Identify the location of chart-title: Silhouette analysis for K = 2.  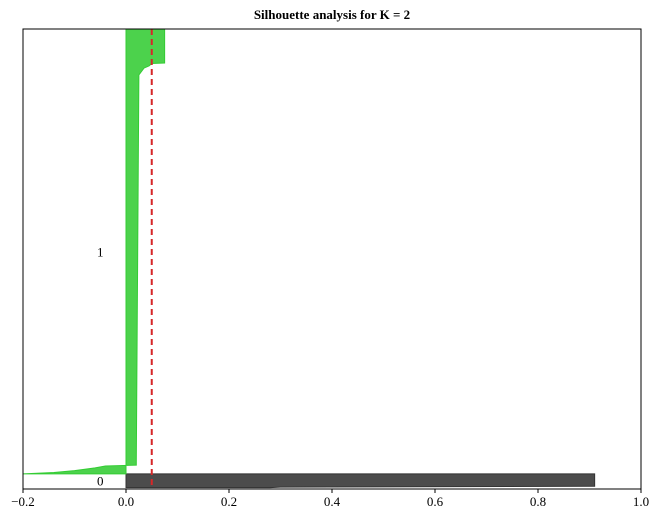
(332, 14).